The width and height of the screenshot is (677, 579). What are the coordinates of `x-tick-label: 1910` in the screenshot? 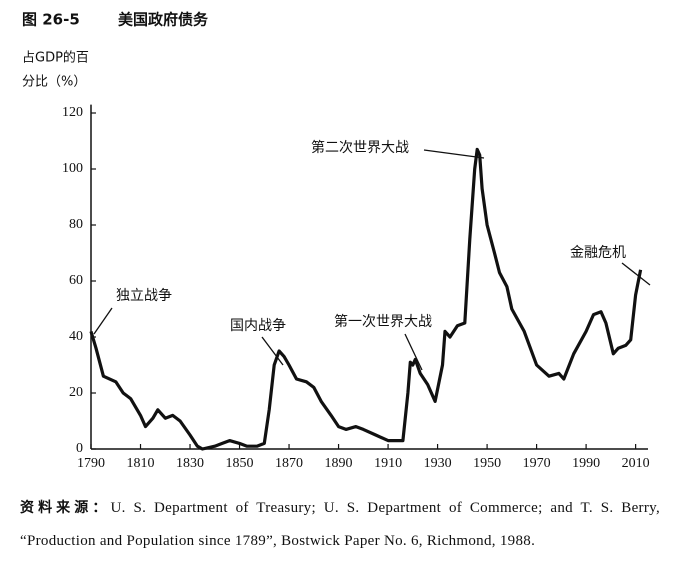 It's located at (388, 463).